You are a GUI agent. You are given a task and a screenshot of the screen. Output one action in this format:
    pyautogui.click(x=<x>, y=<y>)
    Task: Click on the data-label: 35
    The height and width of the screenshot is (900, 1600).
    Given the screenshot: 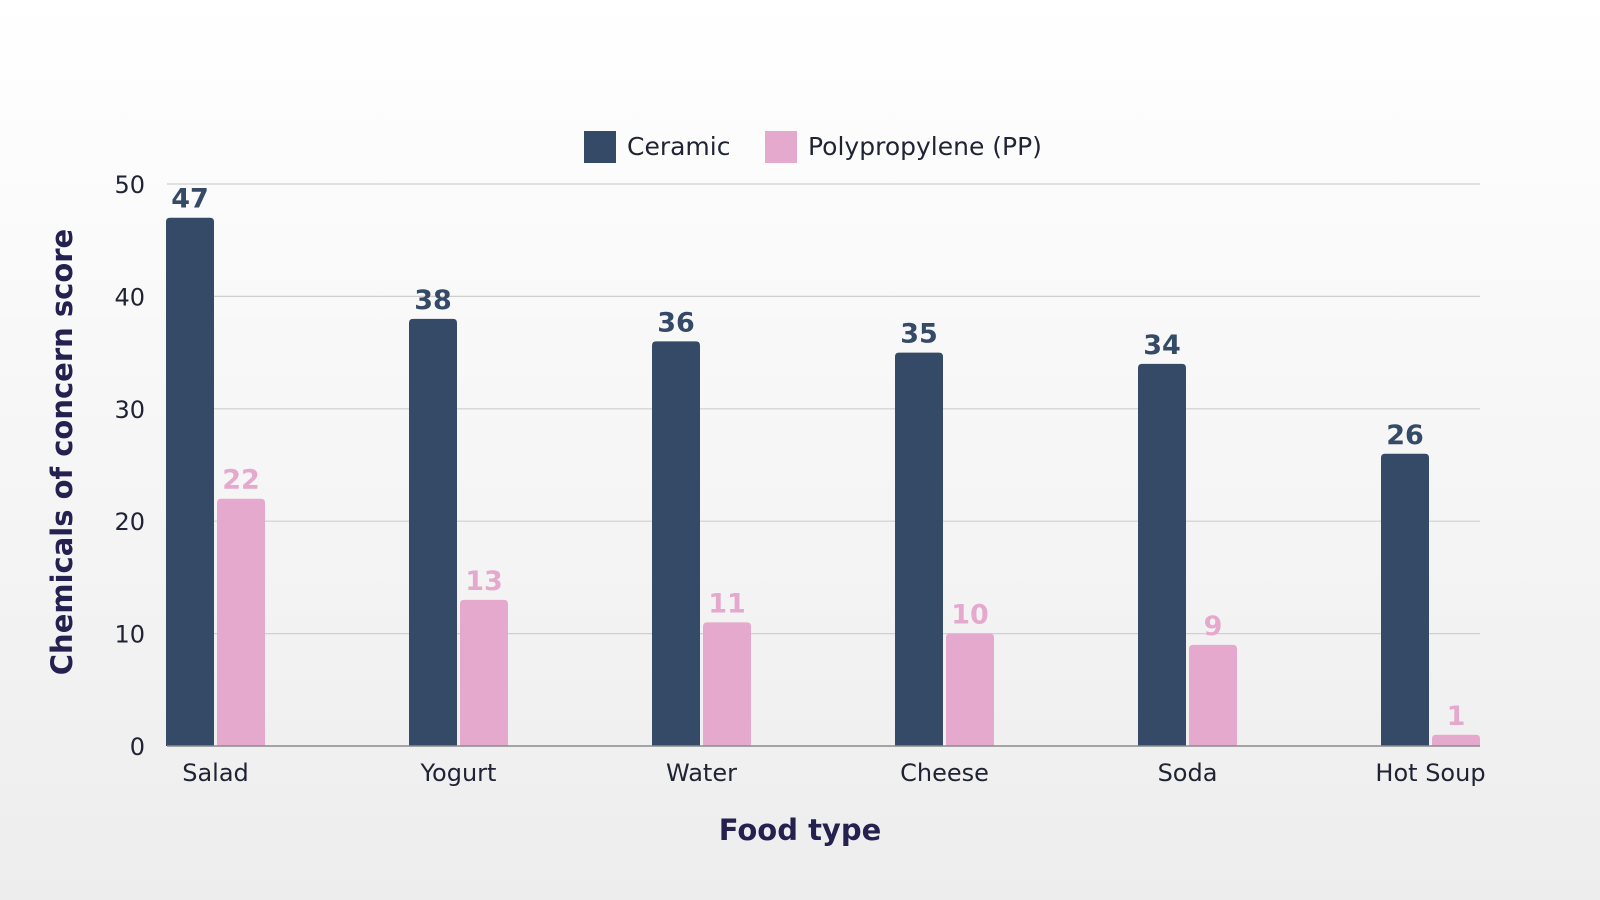 What is the action you would take?
    pyautogui.click(x=919, y=334)
    